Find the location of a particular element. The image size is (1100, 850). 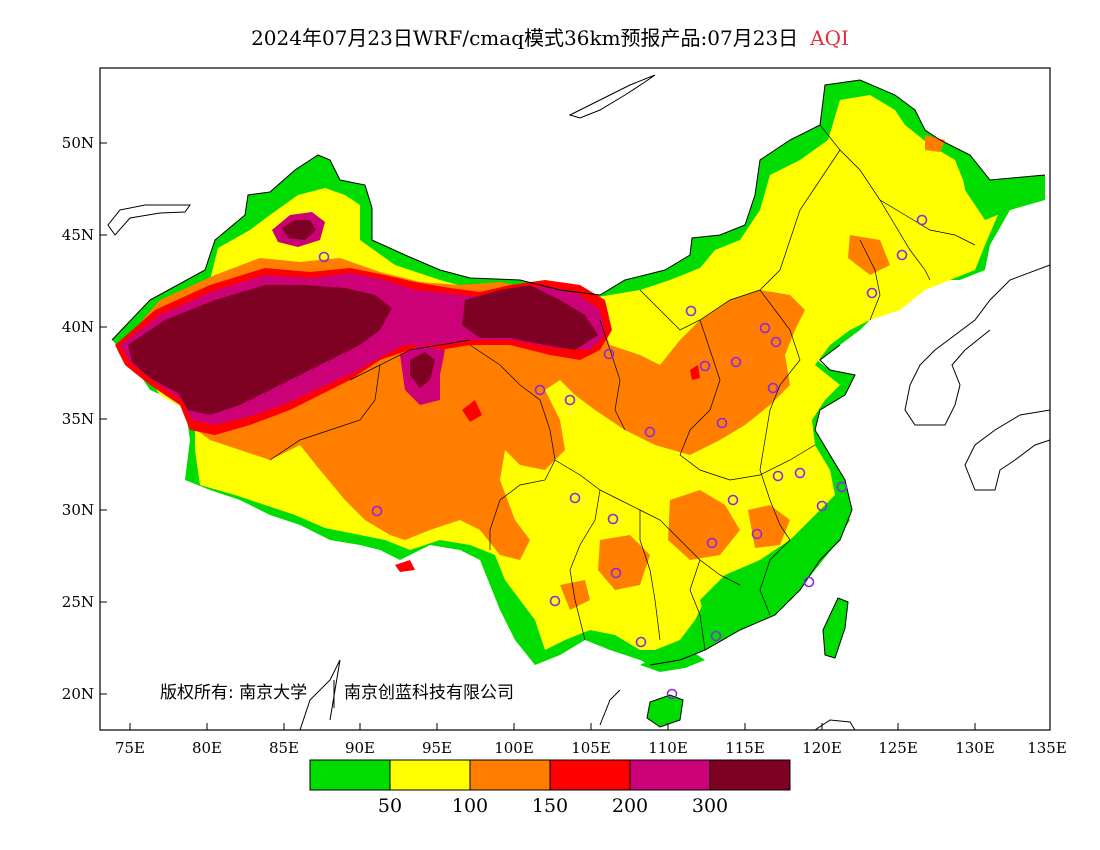

lon-tick-label: 130E is located at coordinates (975, 748).